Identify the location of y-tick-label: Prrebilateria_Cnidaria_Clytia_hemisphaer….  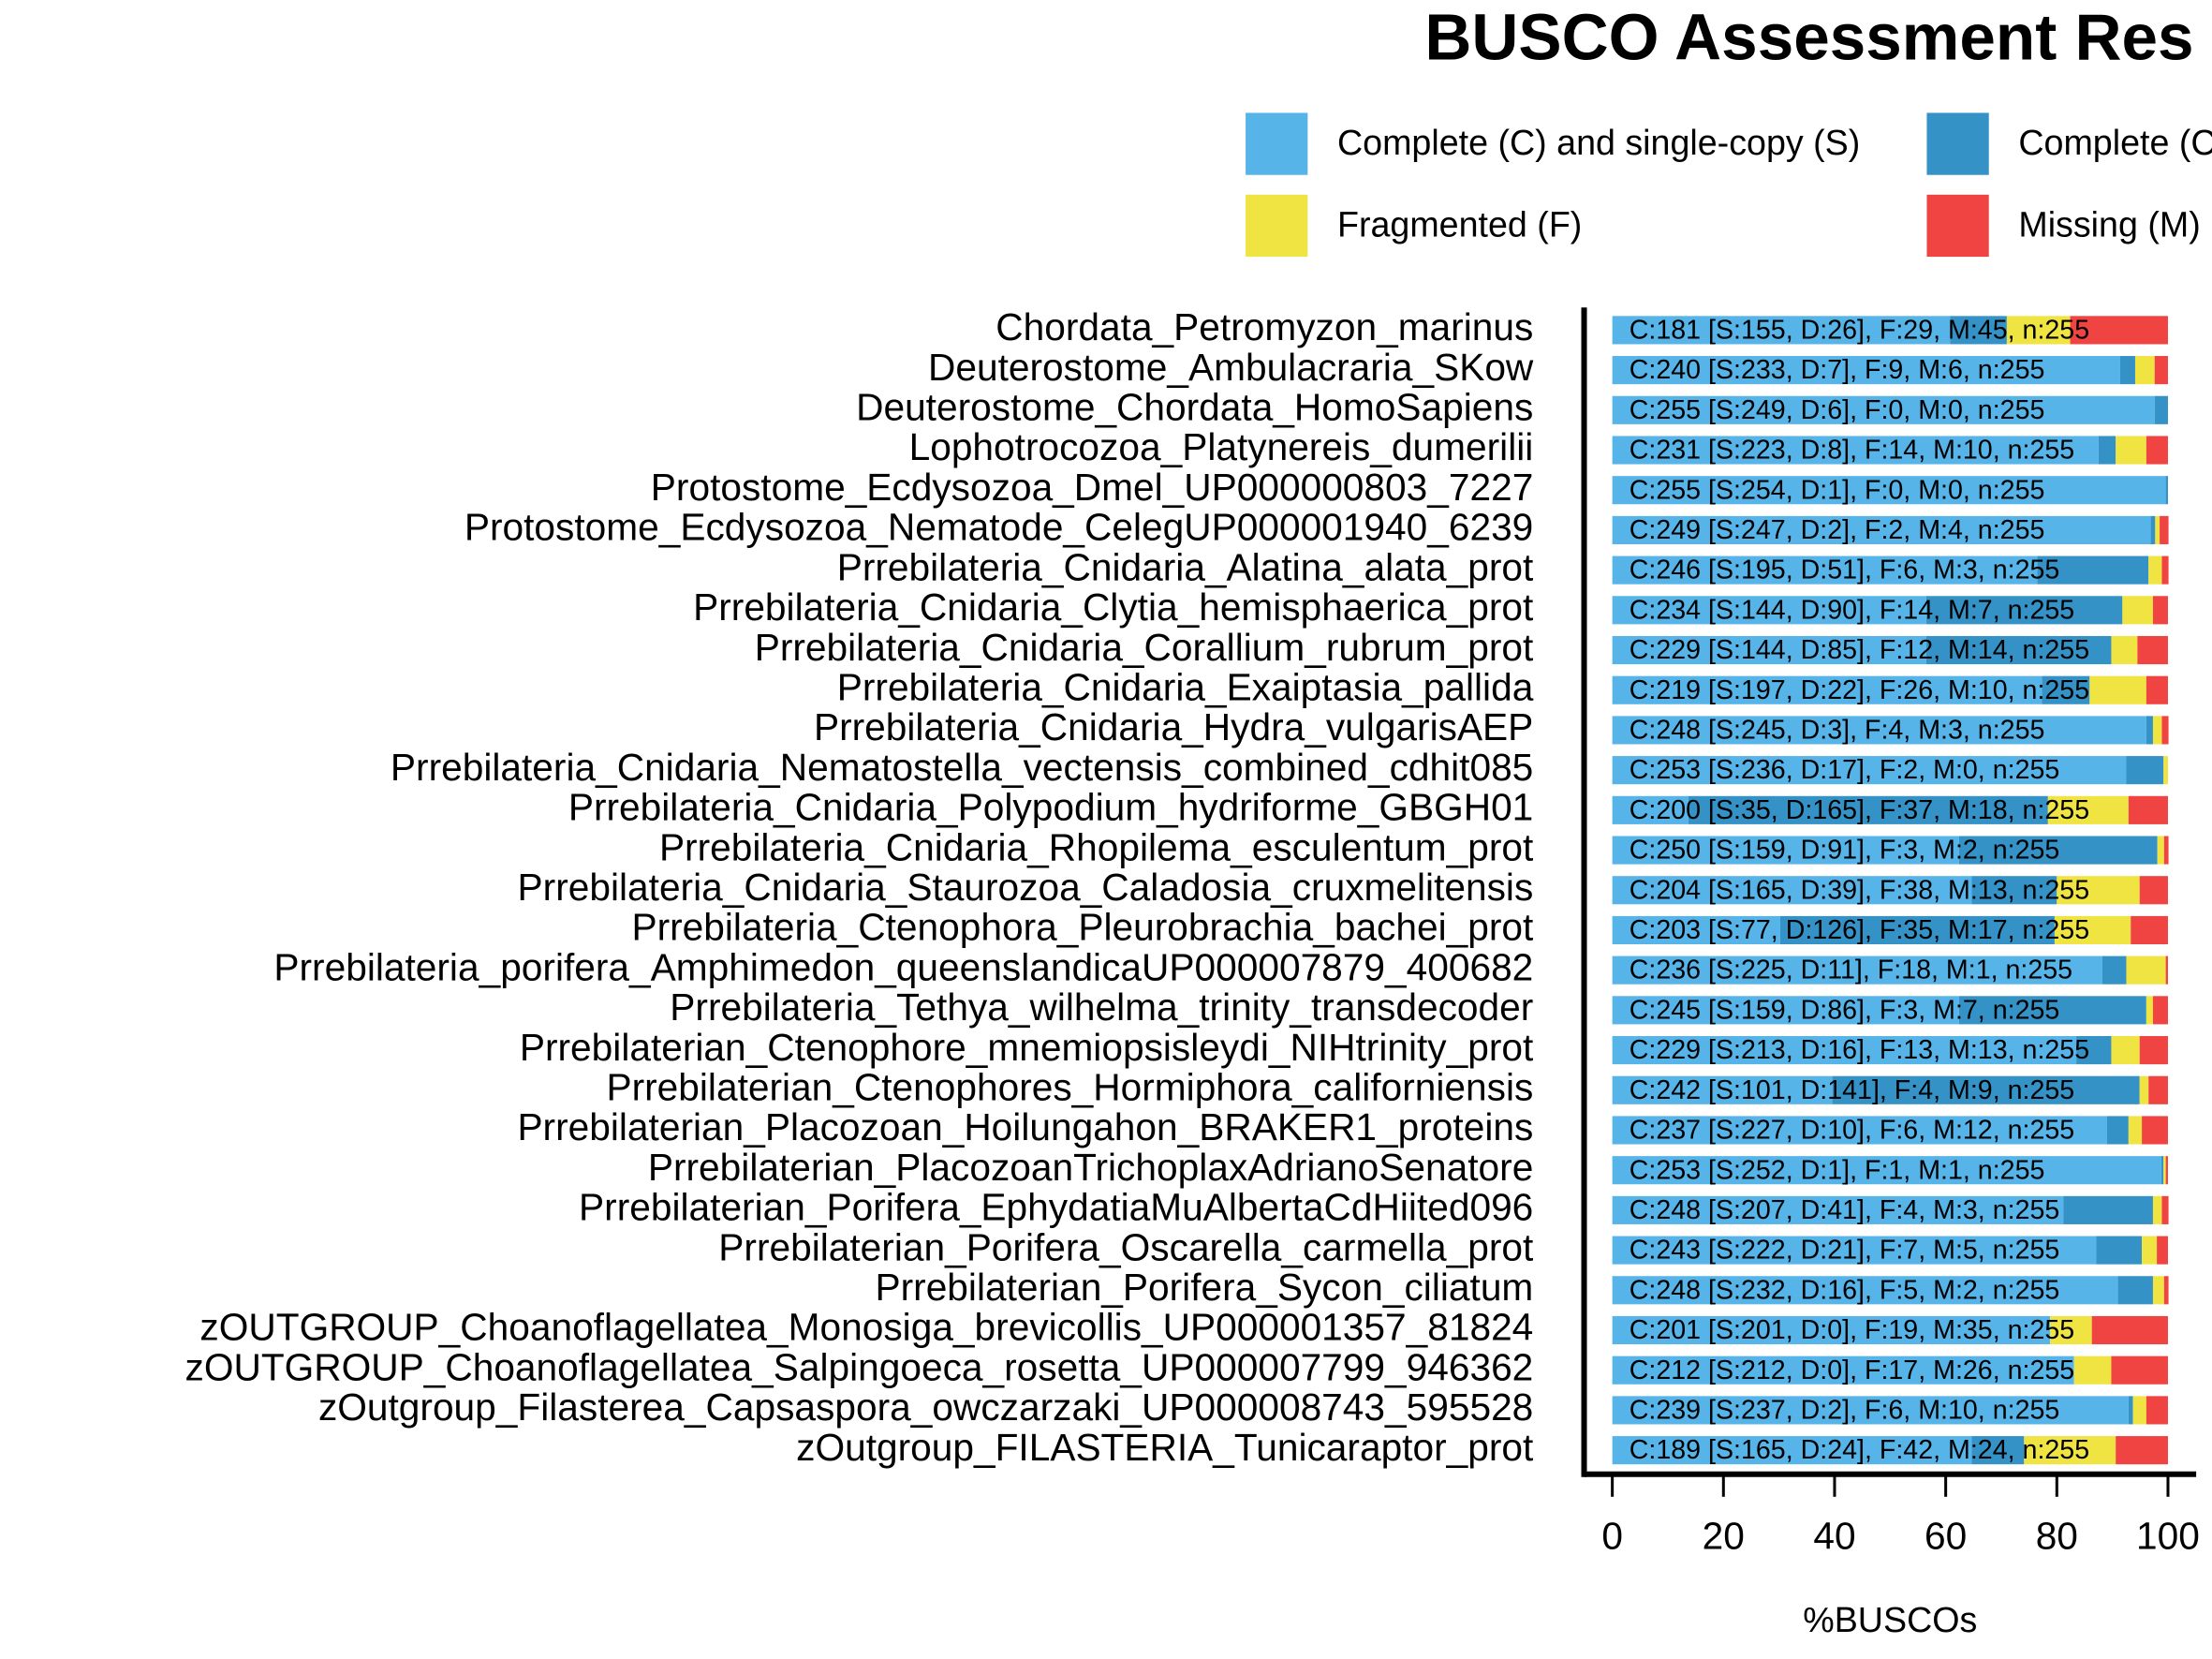
(1113, 607).